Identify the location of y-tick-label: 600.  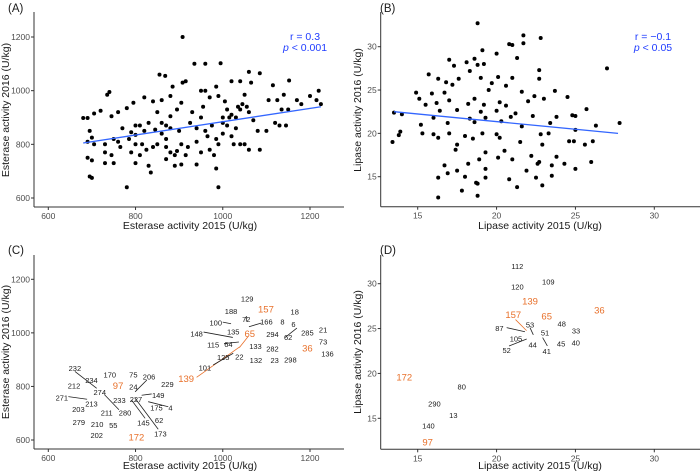
(23, 198).